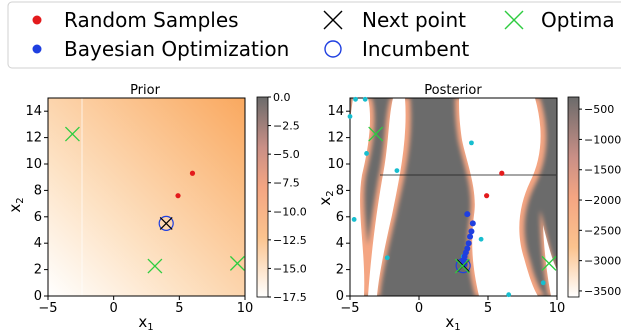 The height and width of the screenshot is (330, 621). What do you see at coordinates (326, 197) in the screenshot?
I see `posterior-ylabel: x2` at bounding box center [326, 197].